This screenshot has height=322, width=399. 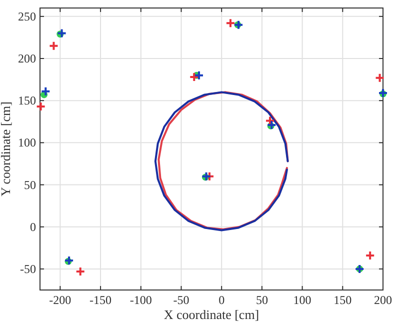 I want to click on x-tick-label: -150, so click(x=101, y=300).